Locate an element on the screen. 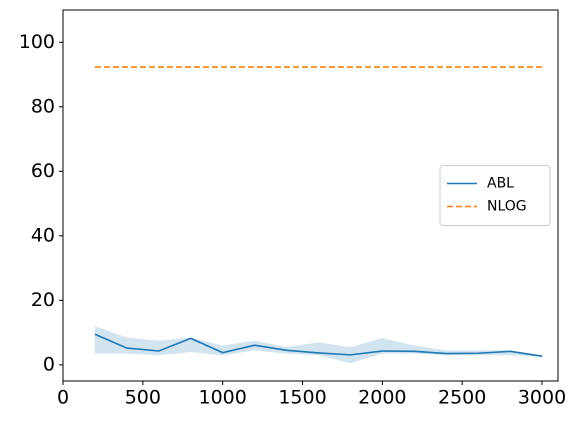  legend: ABL NLOG is located at coordinates (495, 195).